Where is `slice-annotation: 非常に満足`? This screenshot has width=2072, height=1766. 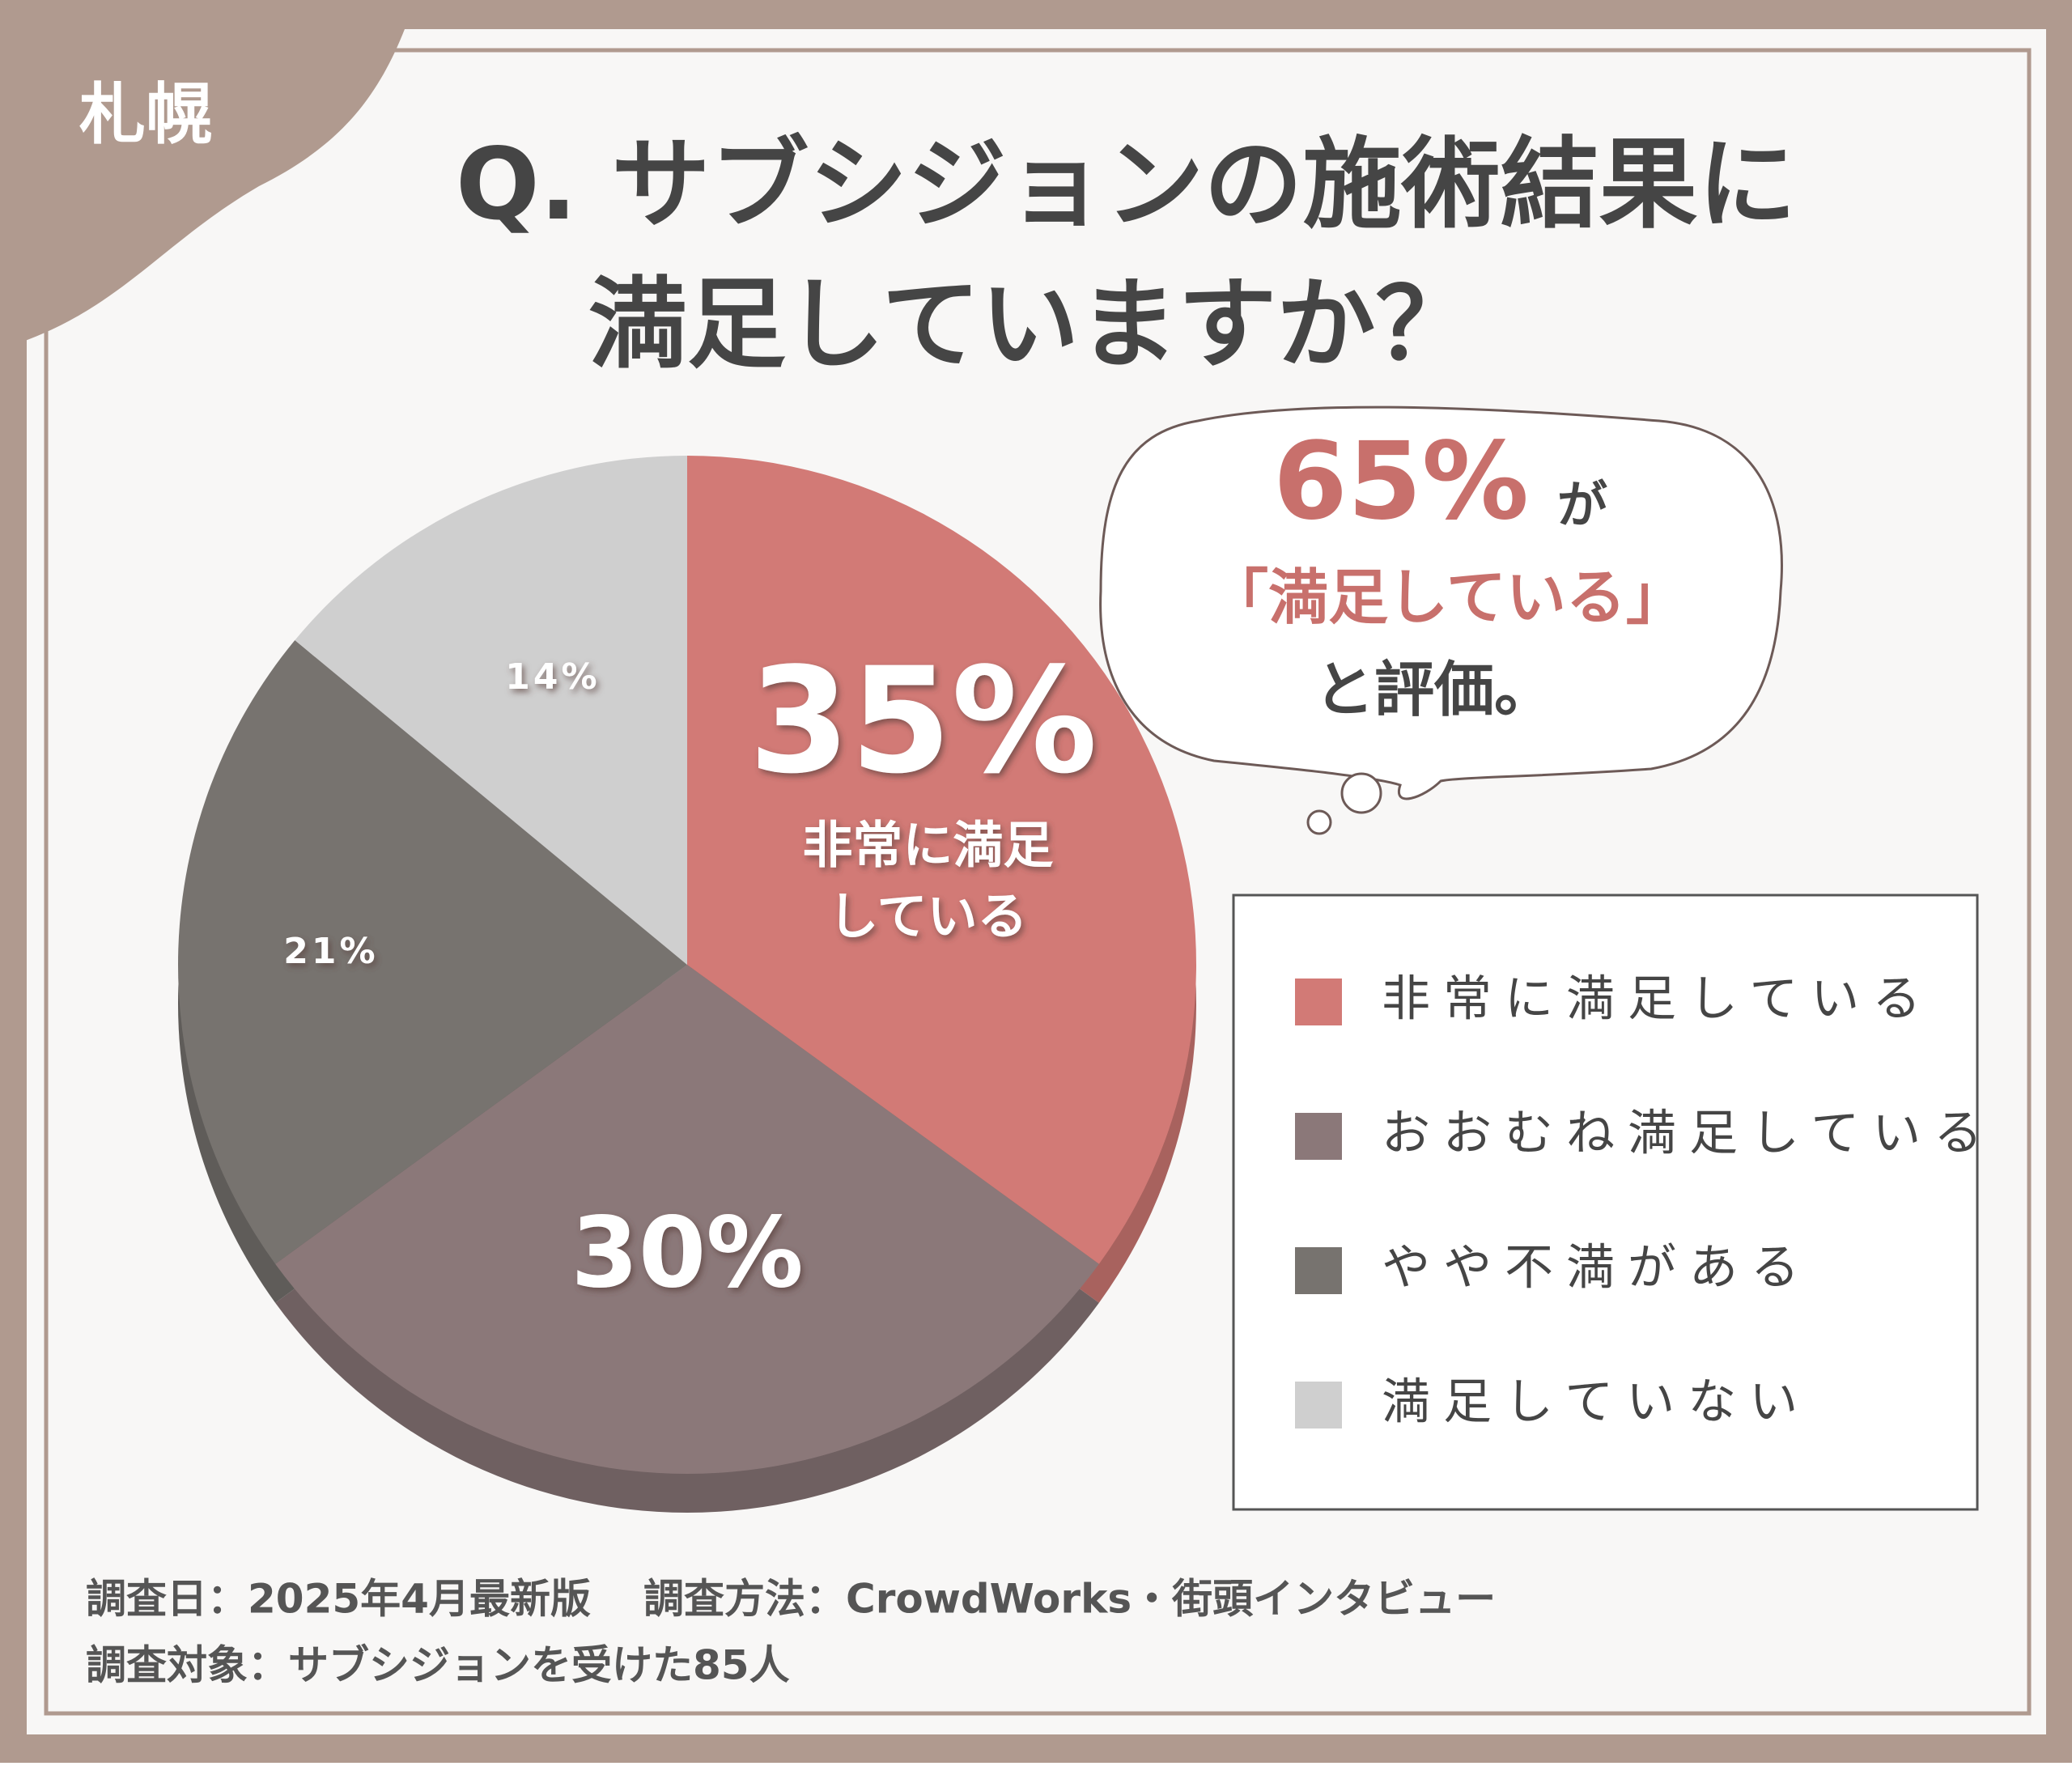 slice-annotation: 非常に満足 is located at coordinates (927, 845).